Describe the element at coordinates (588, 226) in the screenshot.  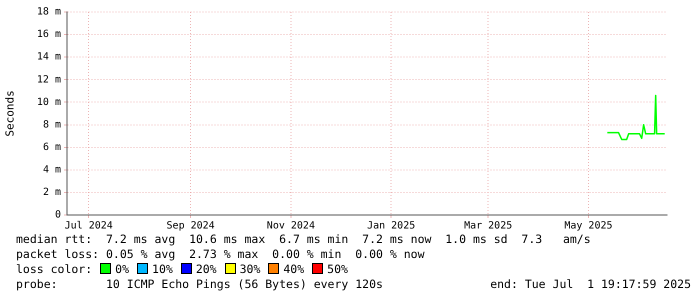
I see `x-tick-label: May 2025` at that location.